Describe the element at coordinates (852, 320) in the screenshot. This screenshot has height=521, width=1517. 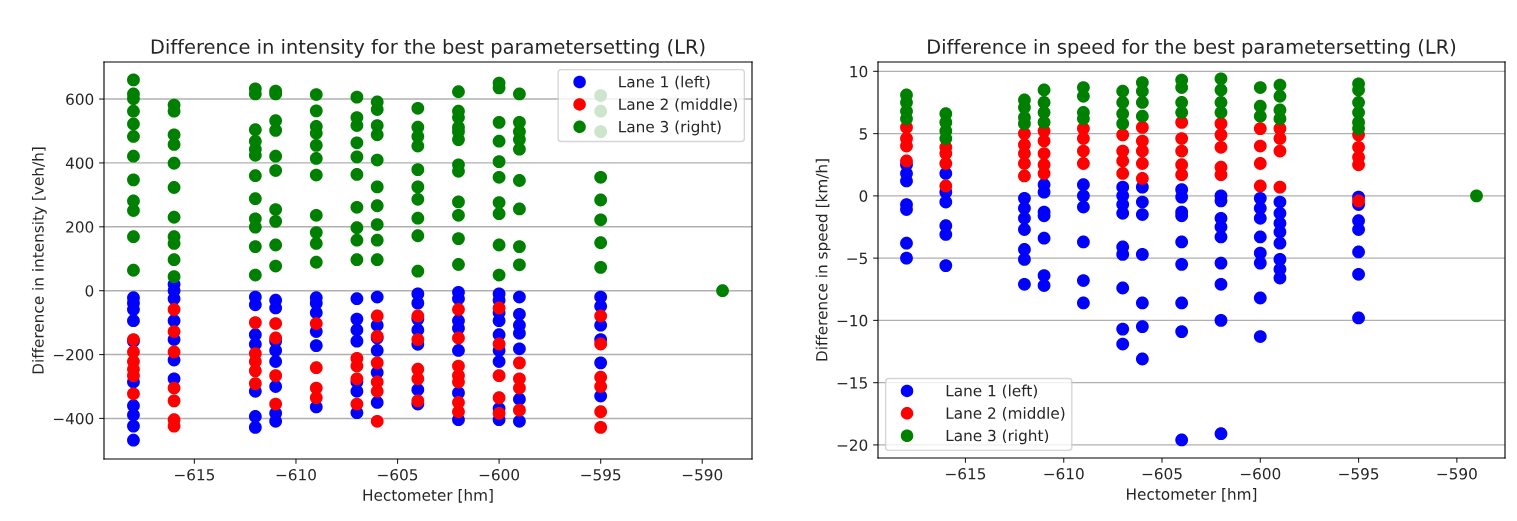
I see `y-tick-label: −10` at that location.